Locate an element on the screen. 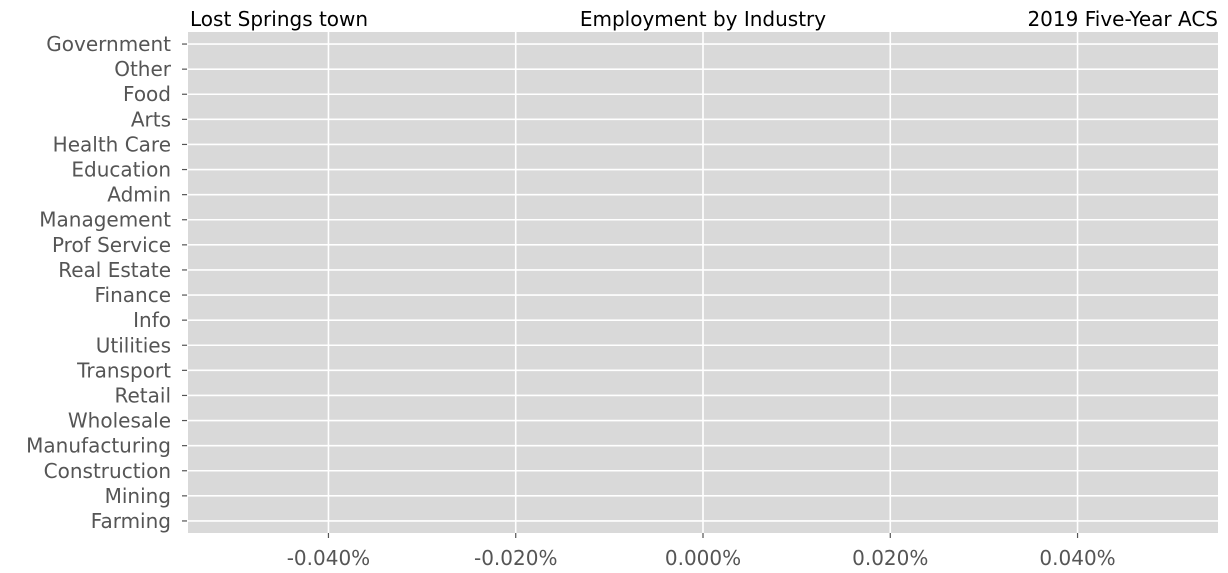 This screenshot has width=1228, height=573. y-tick-label: Construction is located at coordinates (107, 471).